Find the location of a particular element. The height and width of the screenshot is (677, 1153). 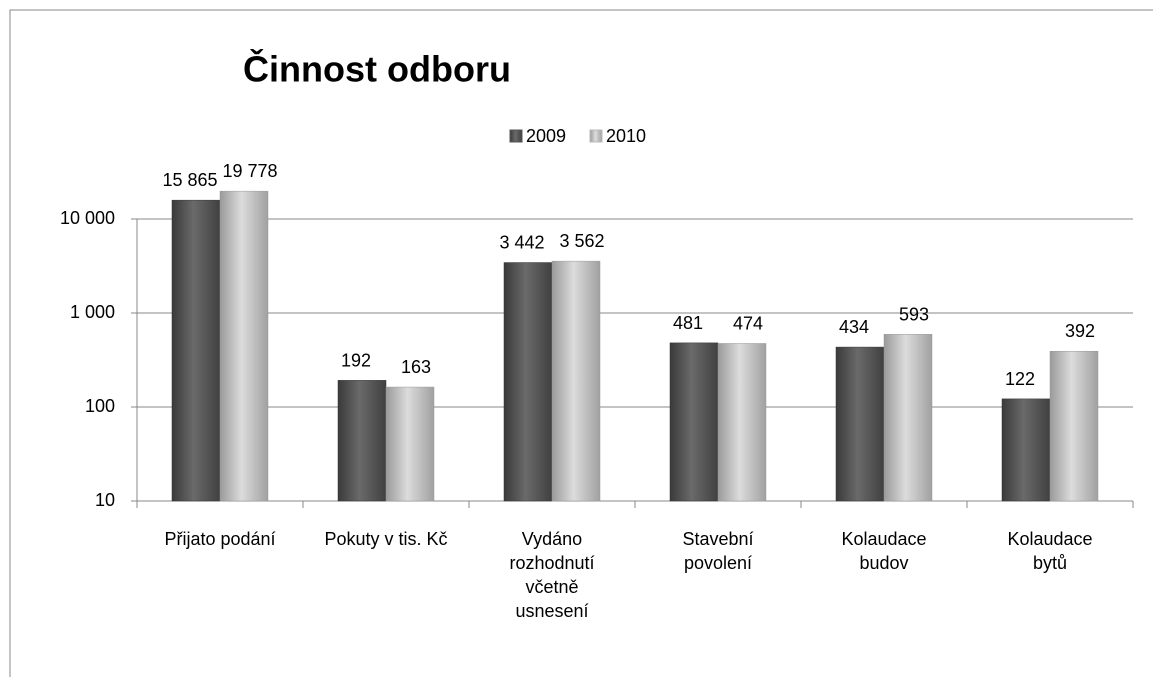

data-label: 19 778 is located at coordinates (249, 171).